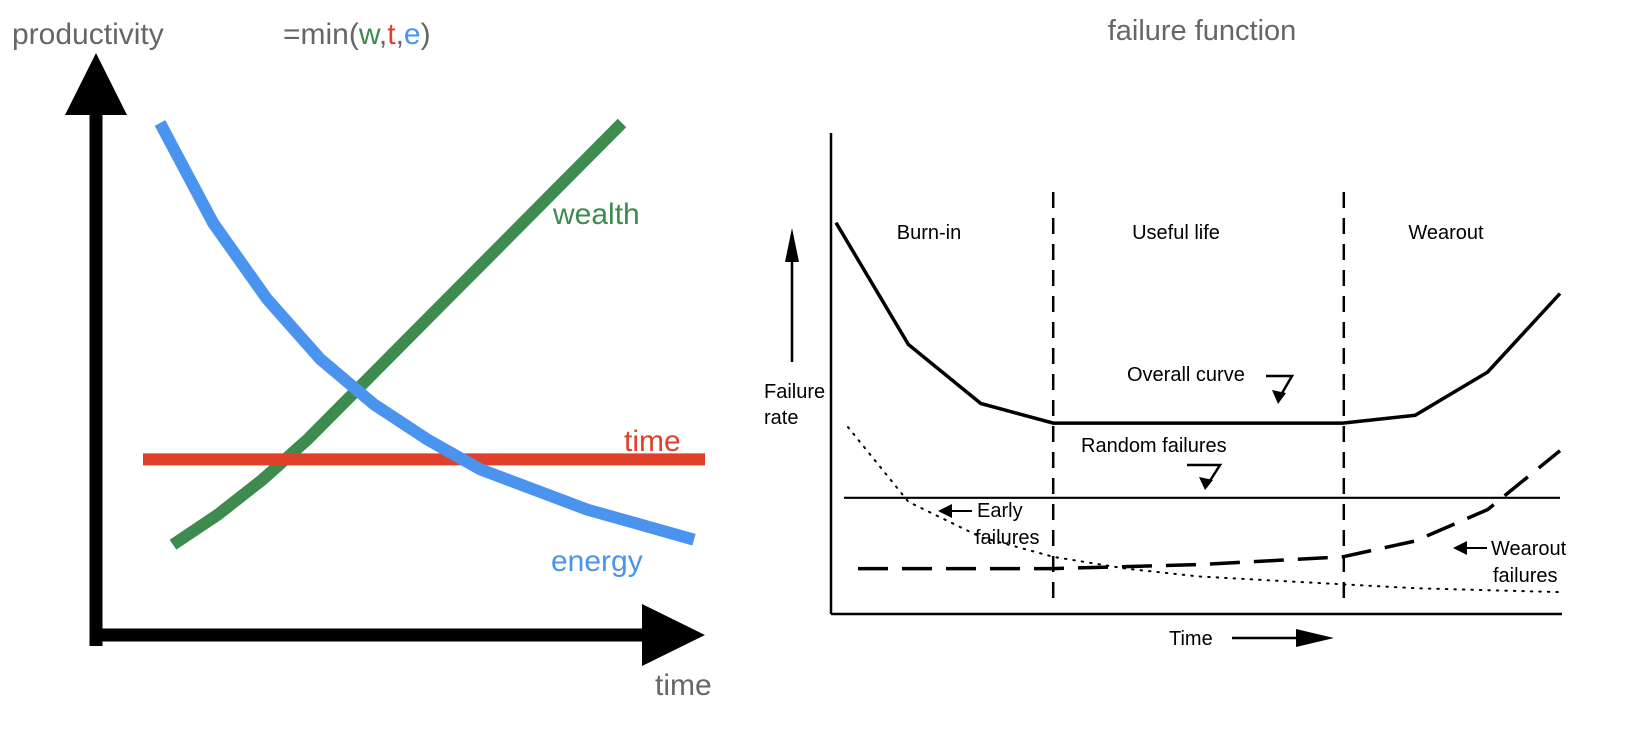 The image size is (1640, 734). I want to click on series-label-time: time, so click(652, 441).